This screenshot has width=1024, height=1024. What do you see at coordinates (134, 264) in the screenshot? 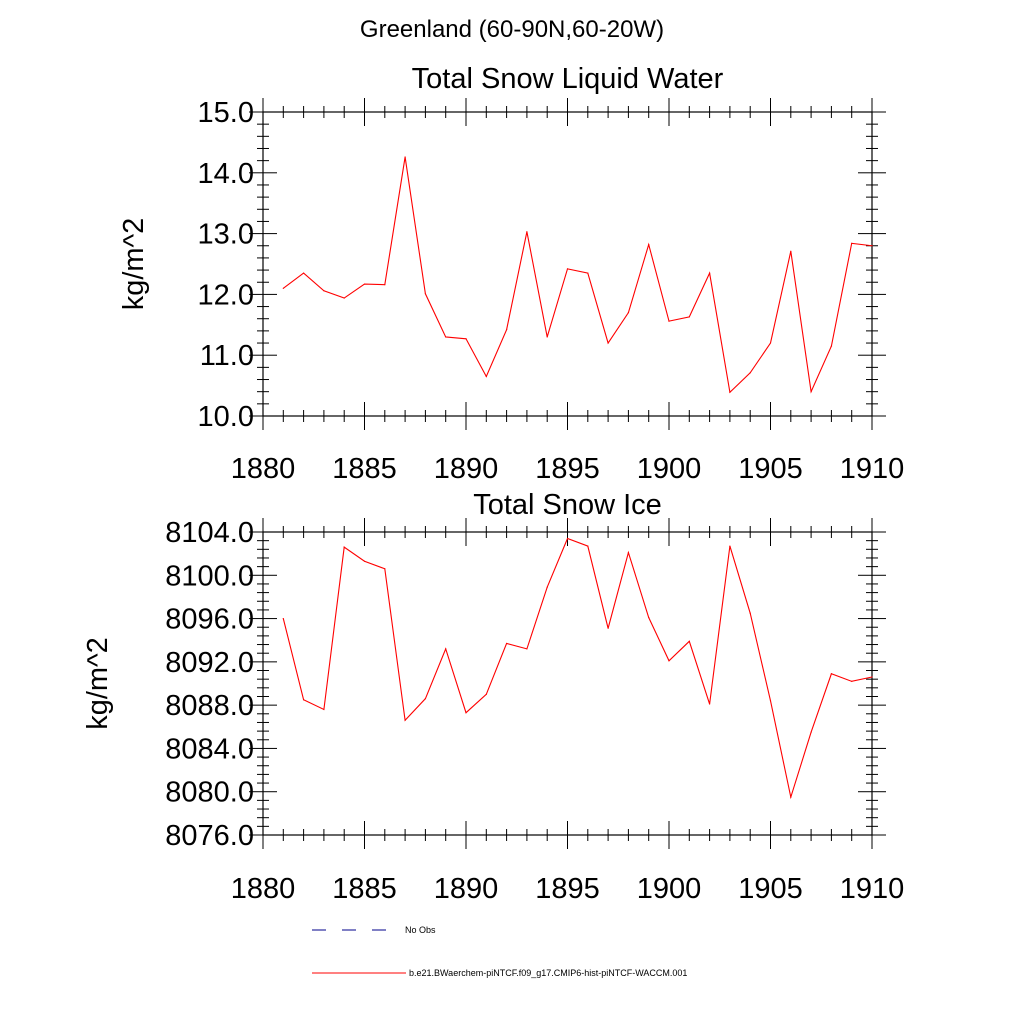
I see `panel1-ylabel: kg/m^2` at bounding box center [134, 264].